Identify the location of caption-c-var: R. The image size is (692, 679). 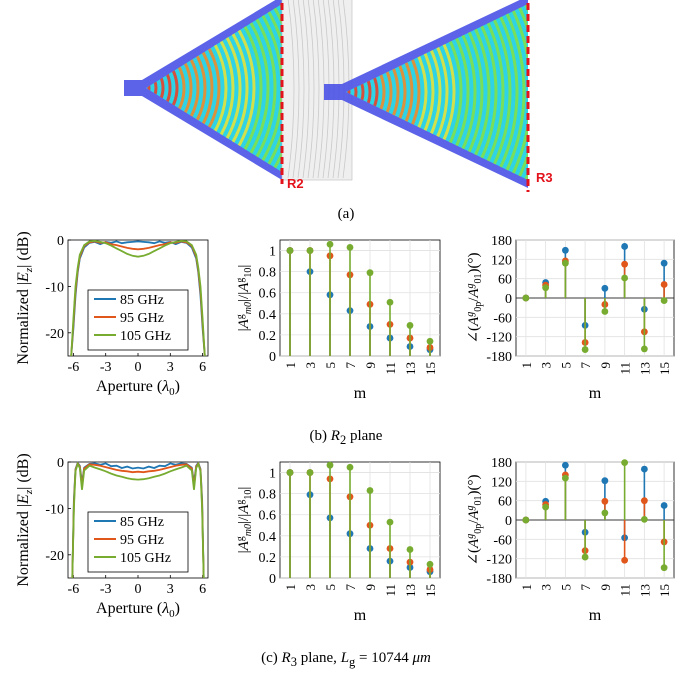
(286, 658).